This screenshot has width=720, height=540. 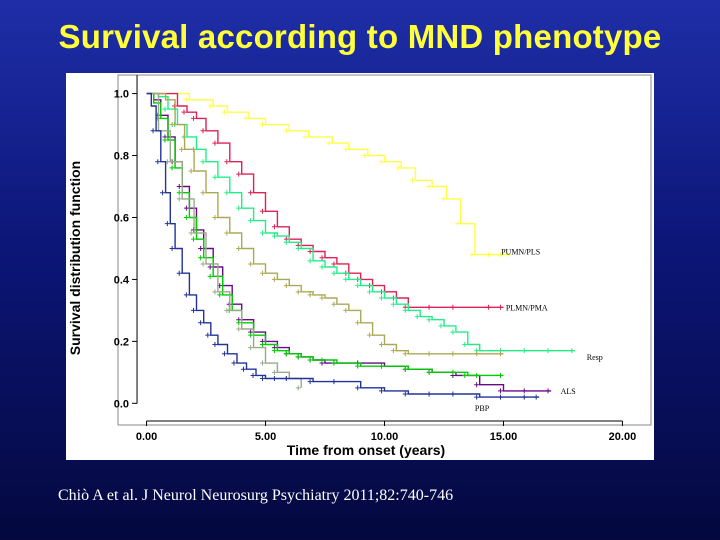 I want to click on series-label-pumn-pls: PUMN/PLS, so click(x=520, y=252).